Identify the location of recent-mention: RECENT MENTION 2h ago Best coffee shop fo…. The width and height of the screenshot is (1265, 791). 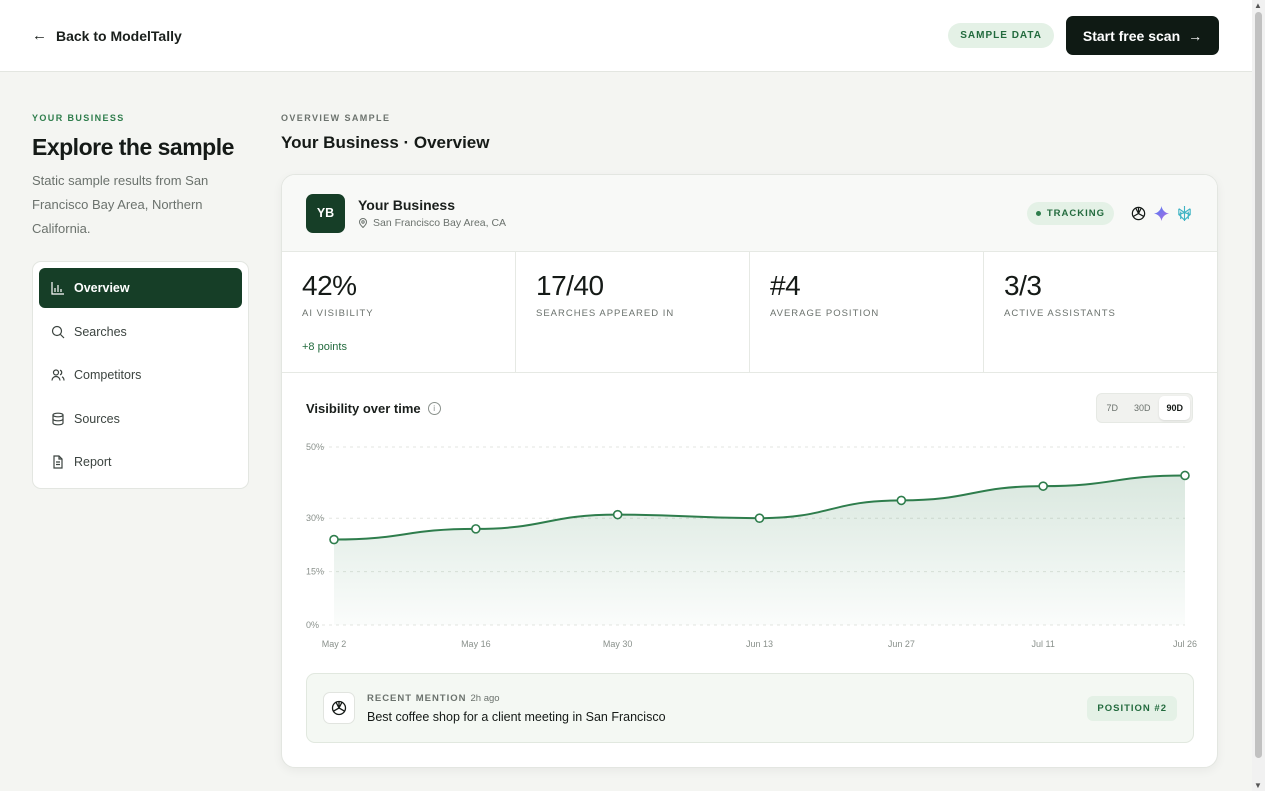
(750, 708).